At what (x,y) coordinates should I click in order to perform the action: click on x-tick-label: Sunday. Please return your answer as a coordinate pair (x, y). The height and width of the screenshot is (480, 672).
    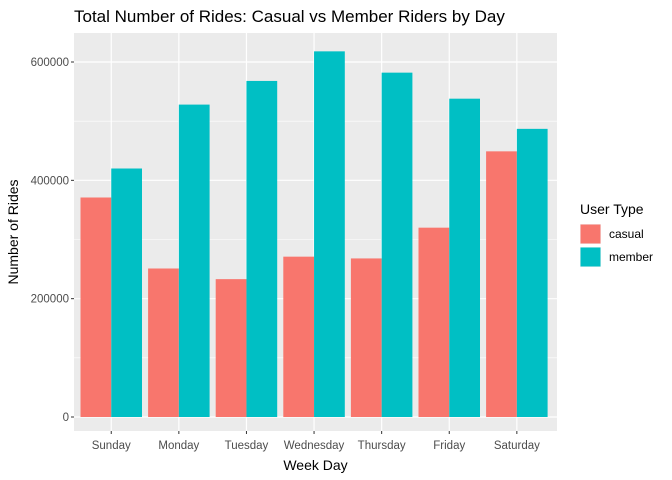
    Looking at the image, I should click on (111, 446).